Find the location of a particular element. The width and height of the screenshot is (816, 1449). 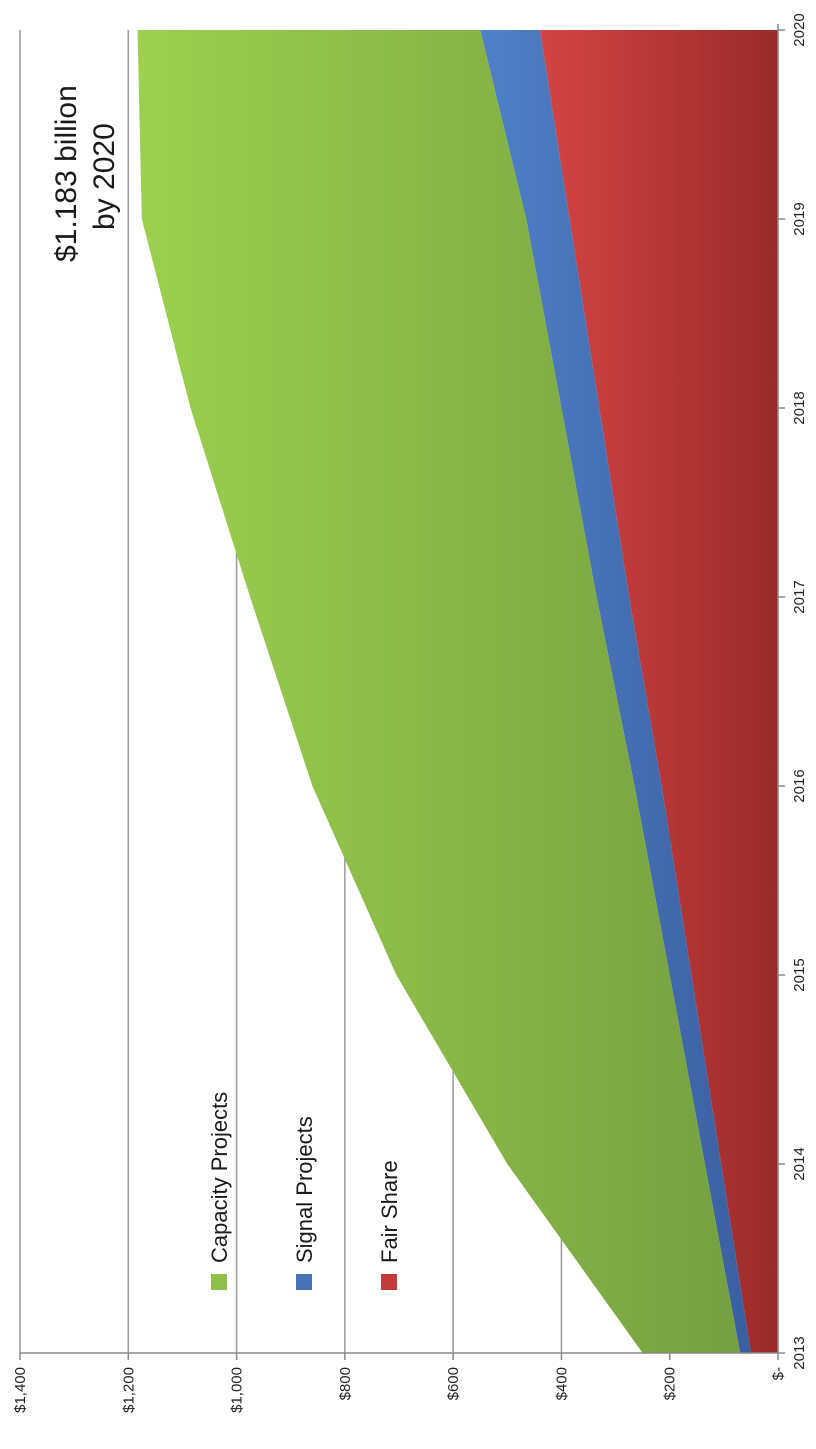

value-tick-label: $1,400 is located at coordinates (20, 1390).